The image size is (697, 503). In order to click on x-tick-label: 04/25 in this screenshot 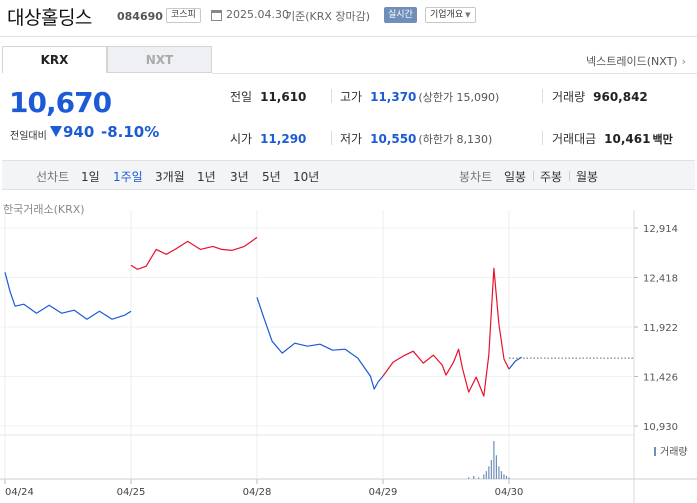, I will do `click(131, 492)`.